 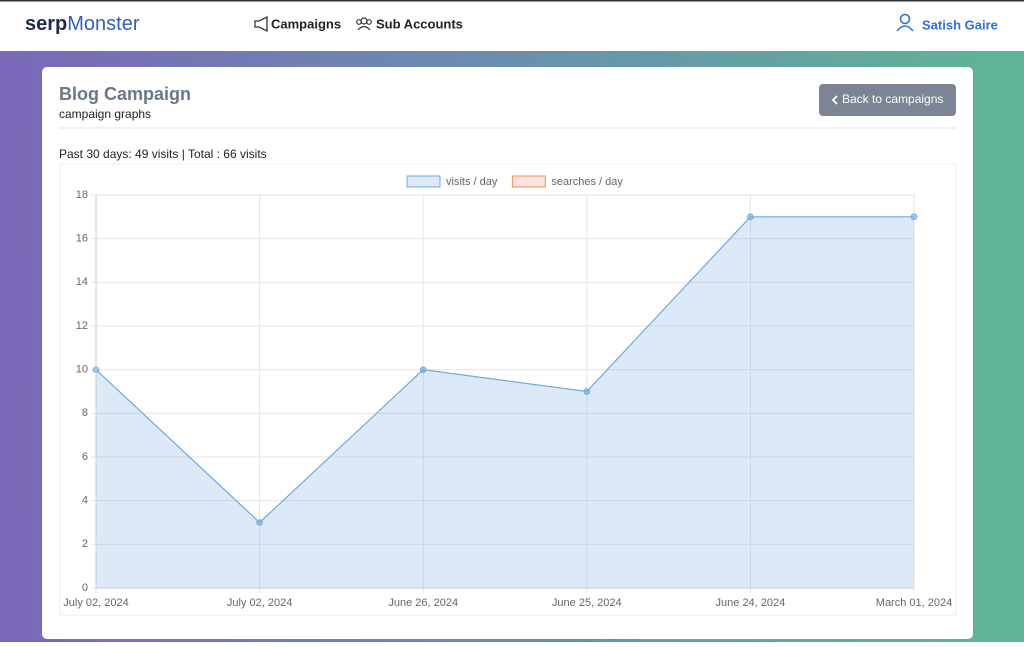 What do you see at coordinates (834, 100) in the screenshot?
I see `chevron-icon` at bounding box center [834, 100].